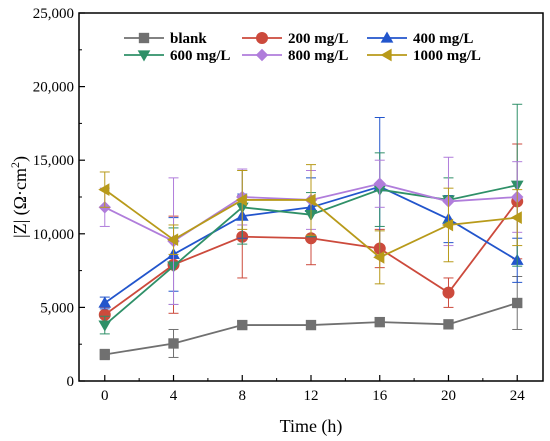  I want to click on legend-item: 200 mg/L, so click(295, 39).